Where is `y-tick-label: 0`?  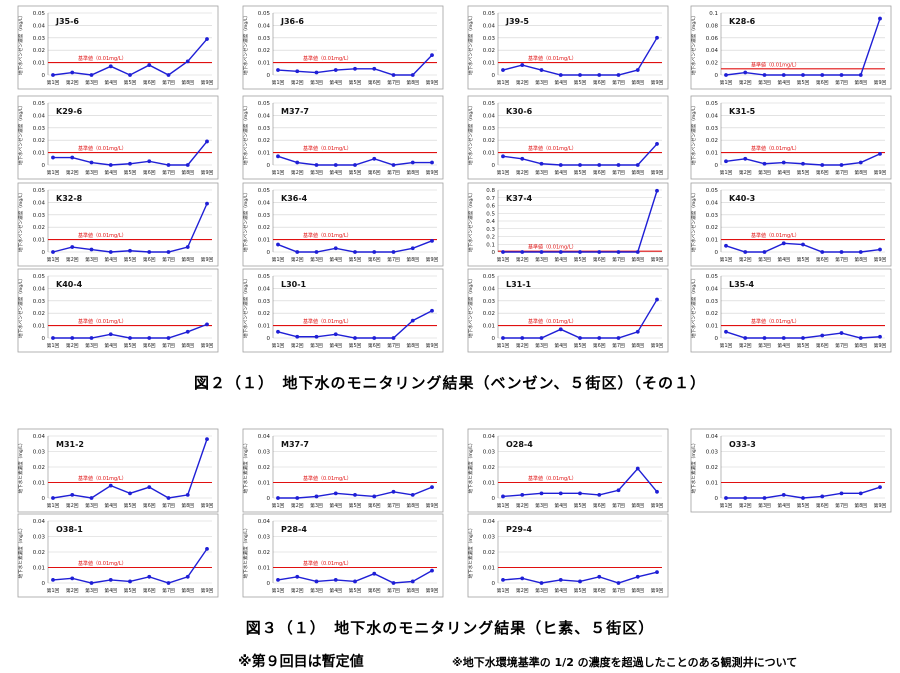
y-tick-label: 0 is located at coordinates (494, 339).